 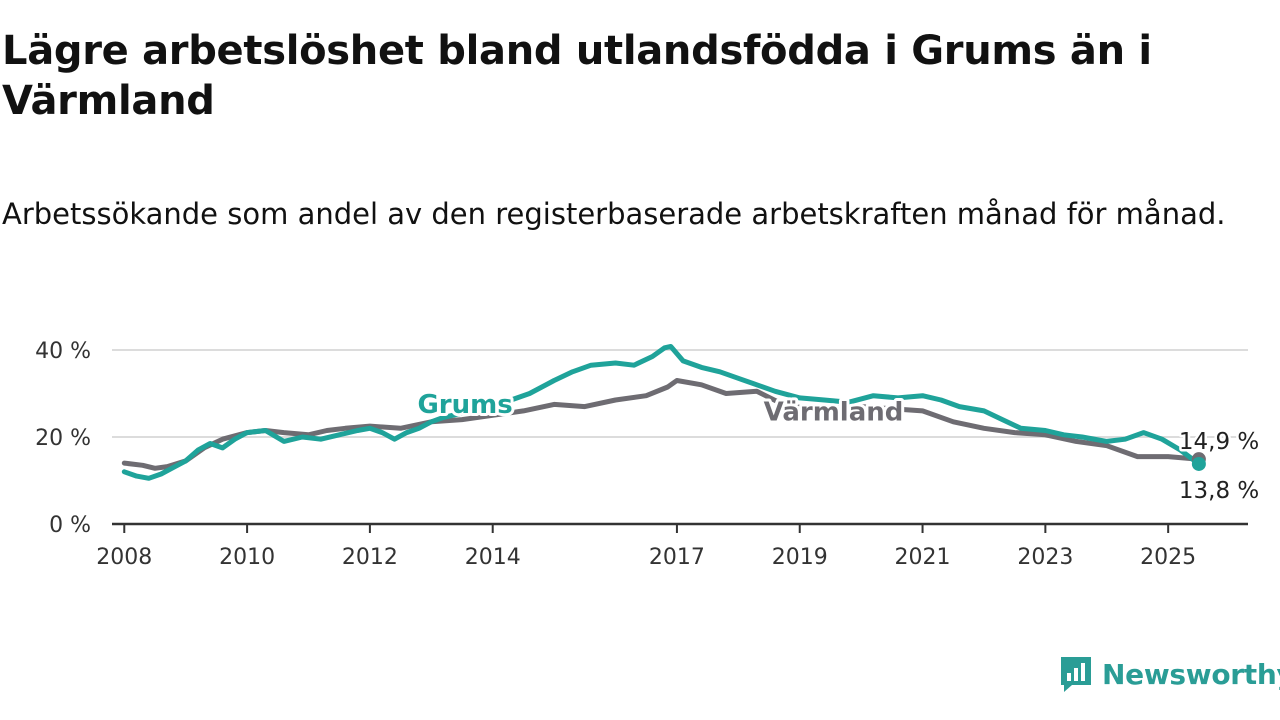 I want to click on y-tick-label: 20 %, so click(x=63, y=438).